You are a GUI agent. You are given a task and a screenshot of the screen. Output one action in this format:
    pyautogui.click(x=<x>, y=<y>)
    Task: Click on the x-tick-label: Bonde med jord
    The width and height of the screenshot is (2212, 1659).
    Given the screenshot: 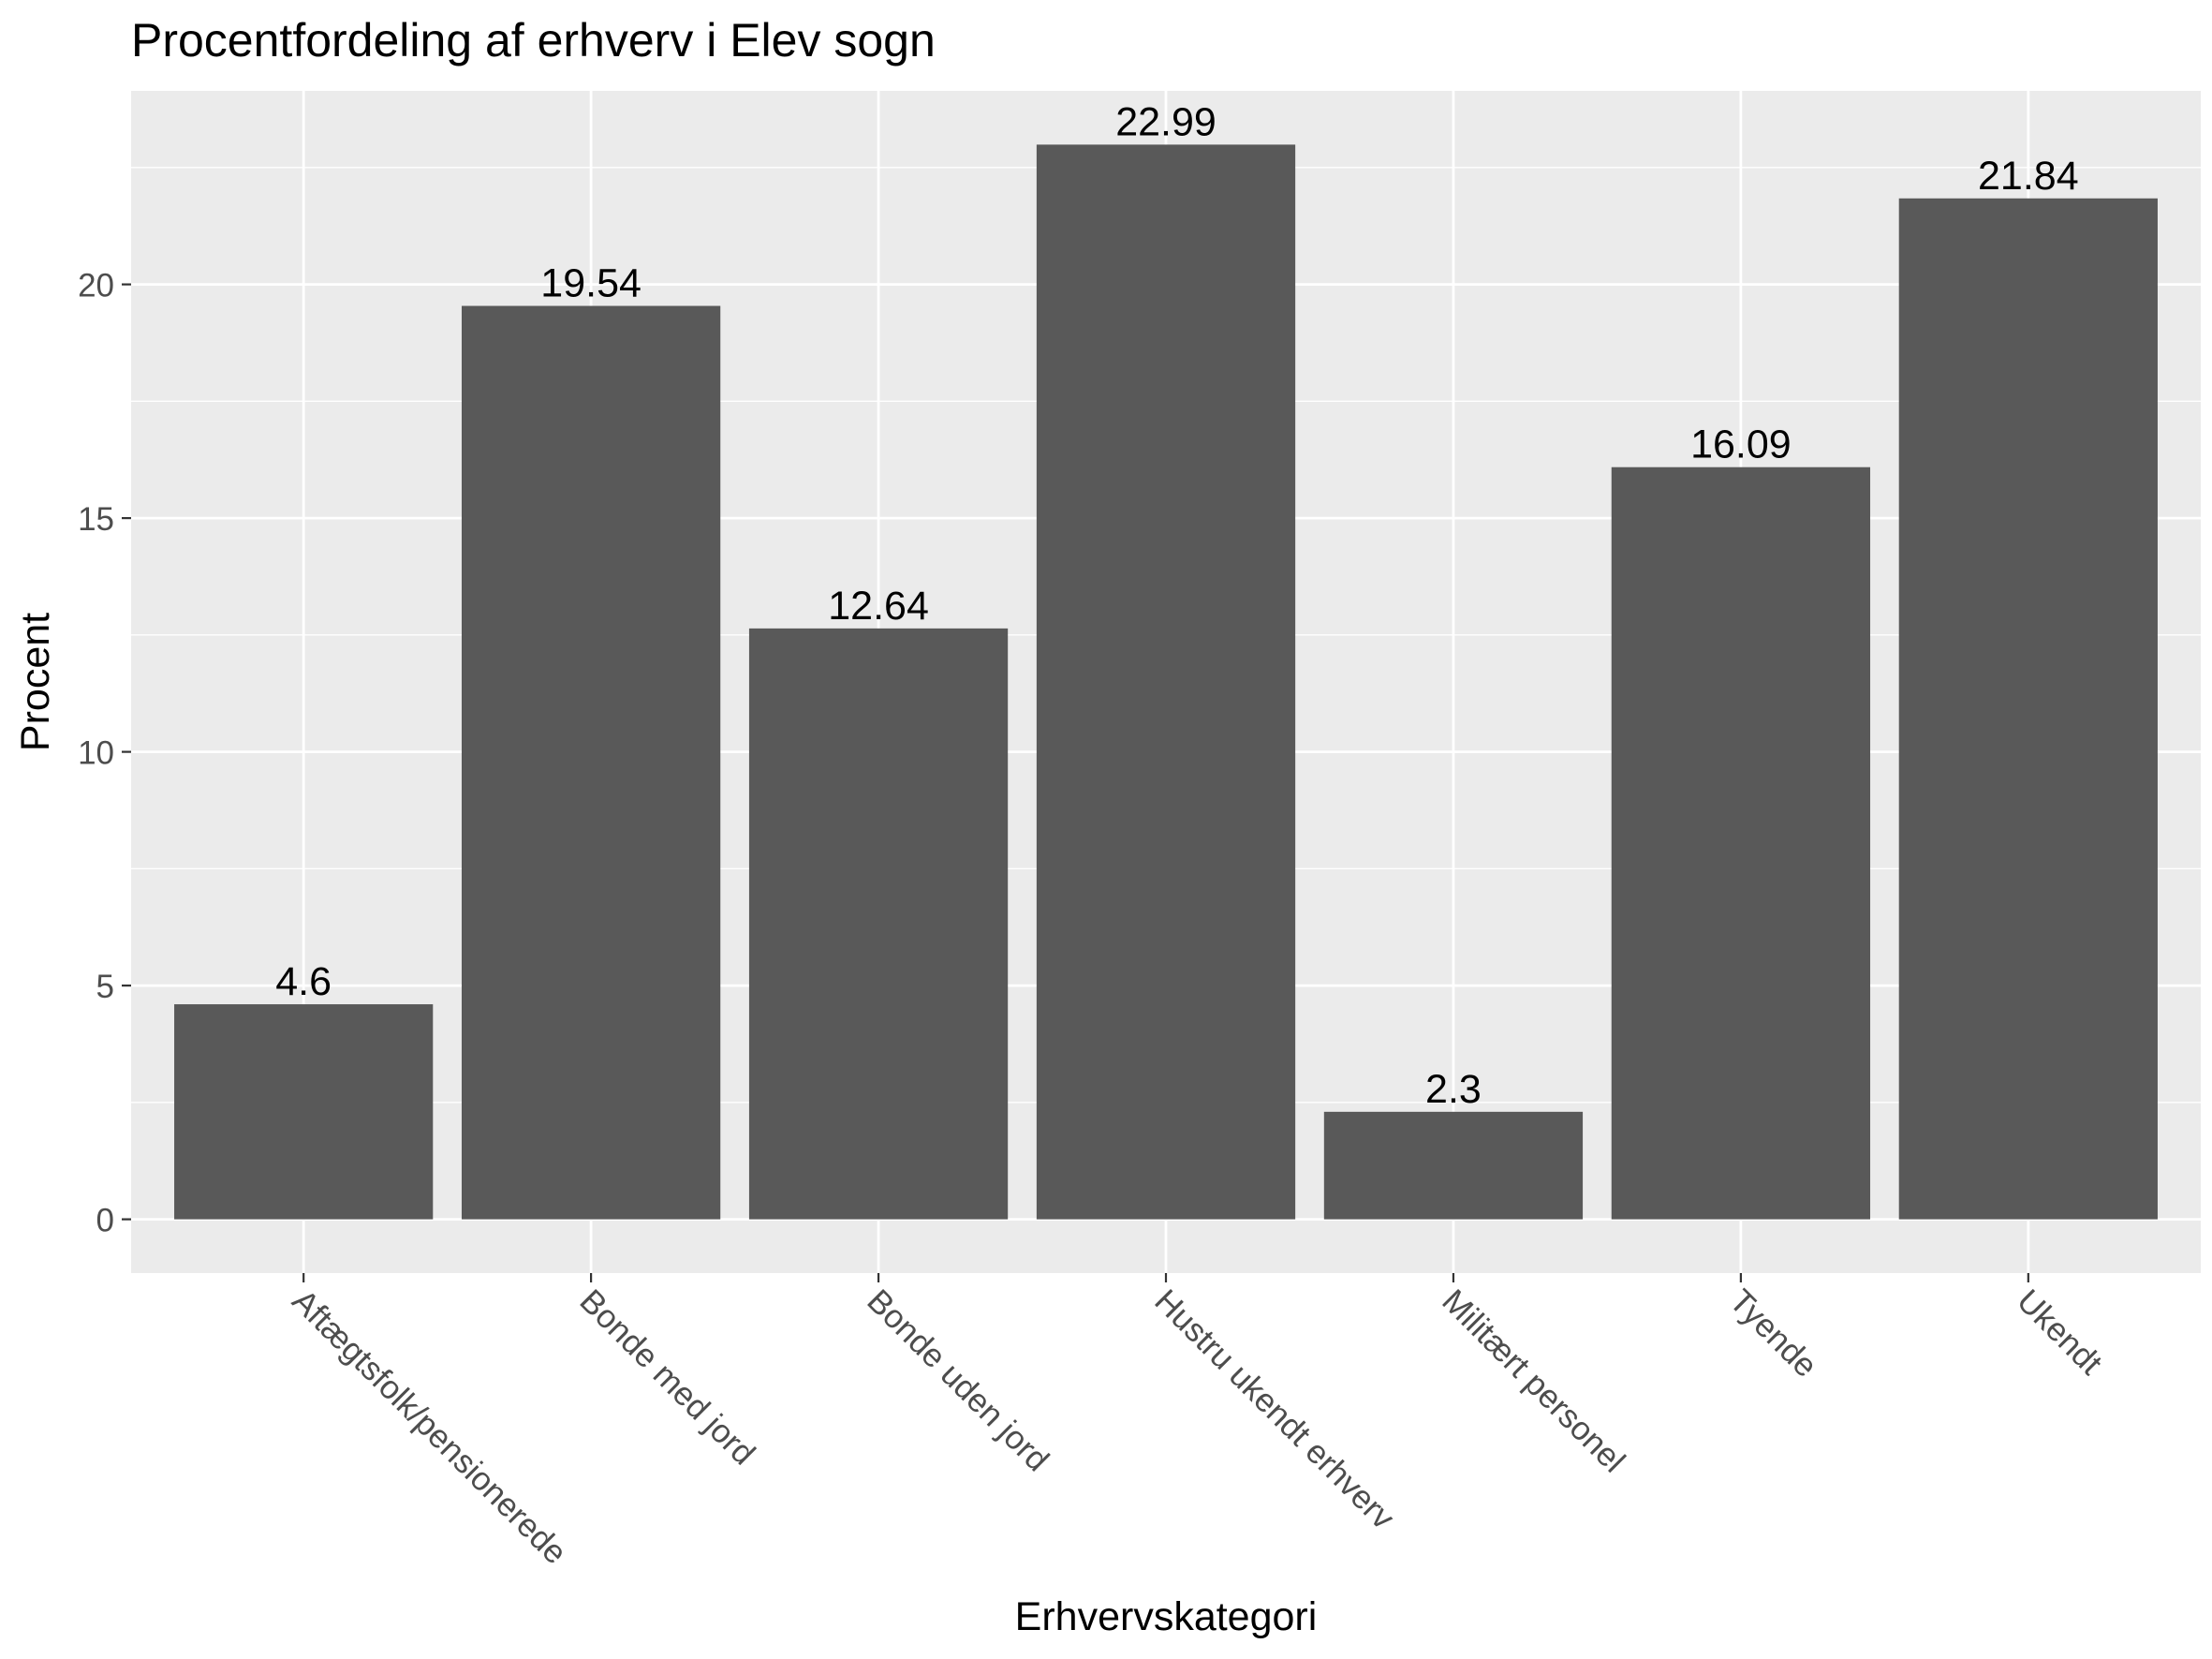 What is the action you would take?
    pyautogui.click(x=667, y=1377)
    